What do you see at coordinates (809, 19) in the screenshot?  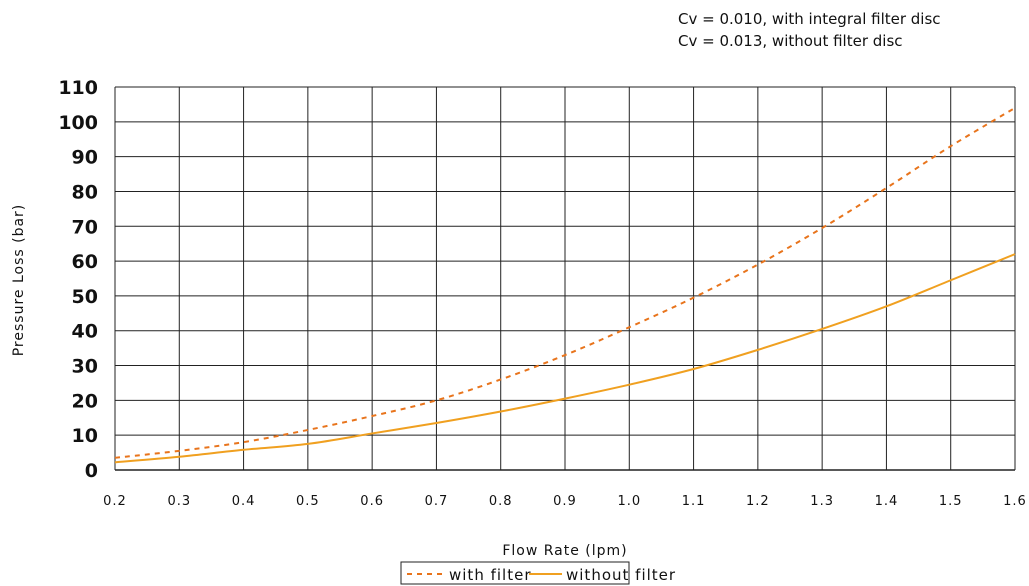 I see `annotation-cv-with-filter: Cv = 0.010, with integral filter disc` at bounding box center [809, 19].